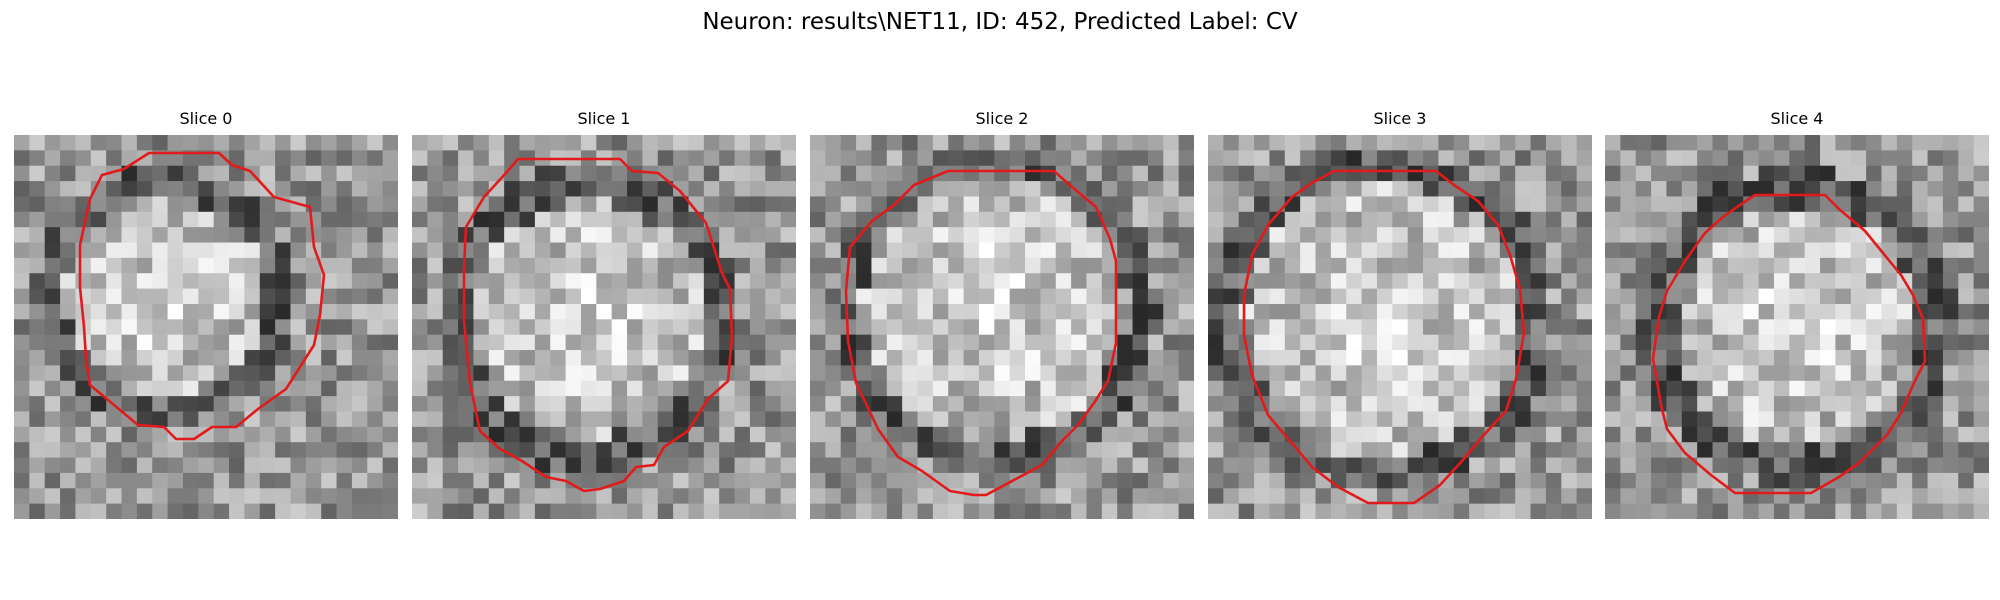  What do you see at coordinates (206, 118) in the screenshot?
I see `slice-title: Slice 0` at bounding box center [206, 118].